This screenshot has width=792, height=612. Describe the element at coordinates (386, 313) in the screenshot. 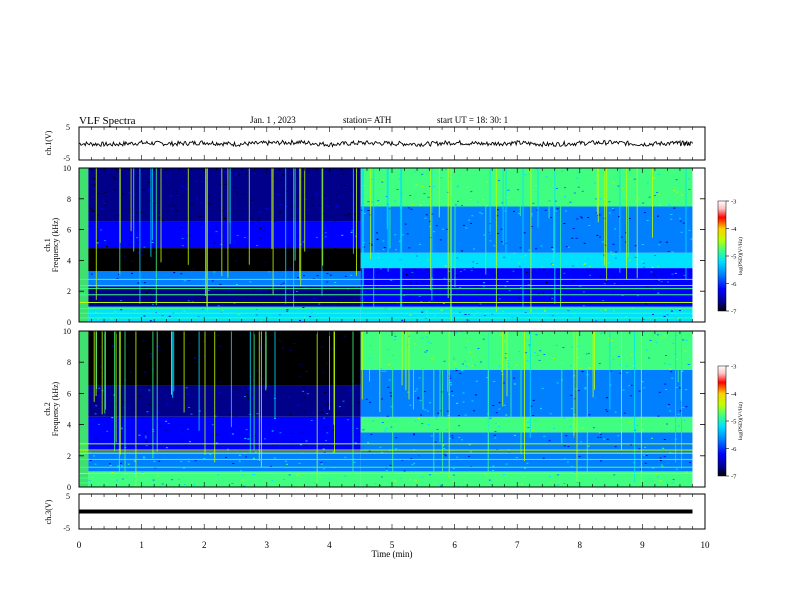

I see `spectrogram-narrowband-line` at that location.